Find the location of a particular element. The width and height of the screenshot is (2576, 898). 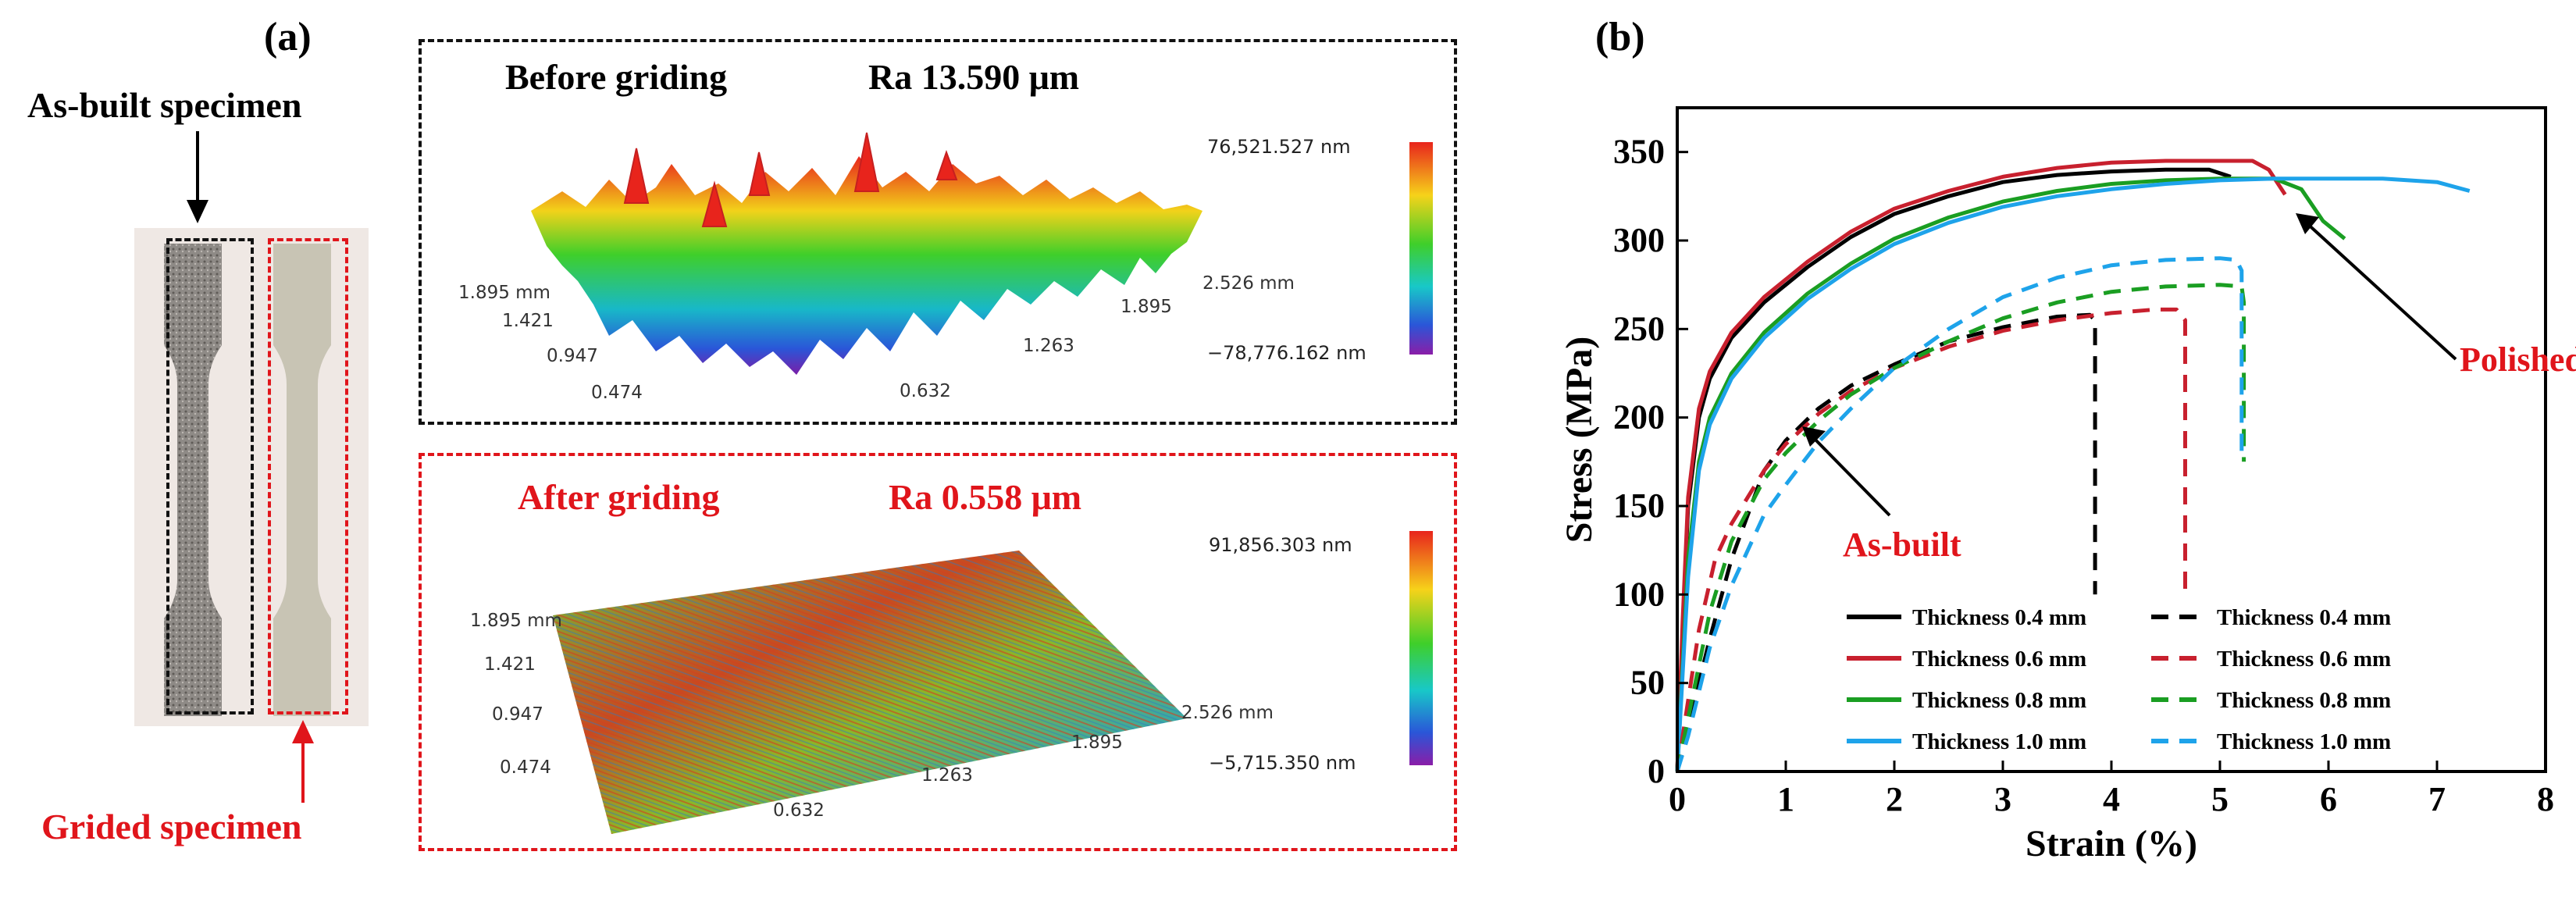

before-ra-value: Ra 13.590 μm is located at coordinates (974, 77).